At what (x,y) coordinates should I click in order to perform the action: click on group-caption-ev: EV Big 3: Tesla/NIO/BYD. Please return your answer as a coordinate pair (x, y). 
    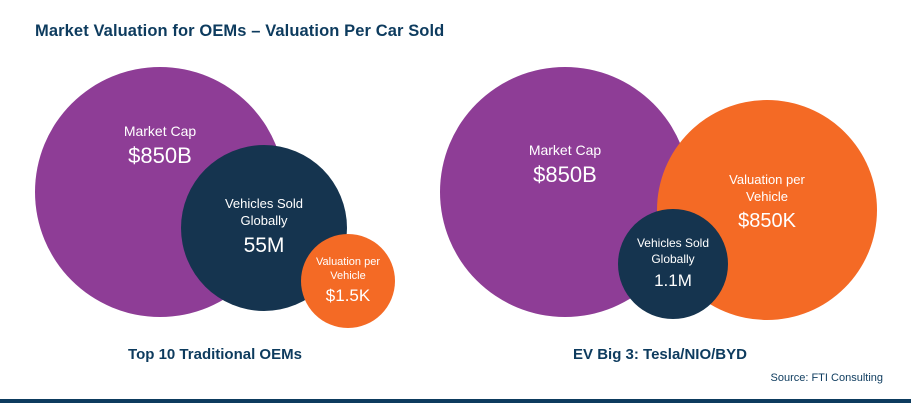
    Looking at the image, I should click on (660, 354).